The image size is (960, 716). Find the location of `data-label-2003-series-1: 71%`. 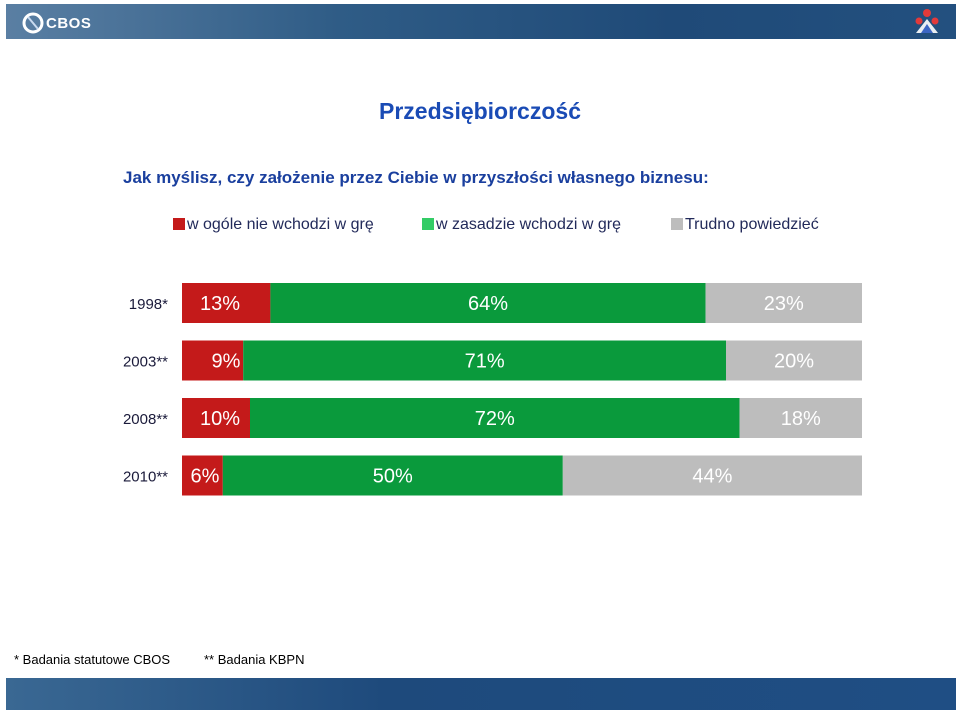

data-label-2003-series-1: 71% is located at coordinates (485, 362).